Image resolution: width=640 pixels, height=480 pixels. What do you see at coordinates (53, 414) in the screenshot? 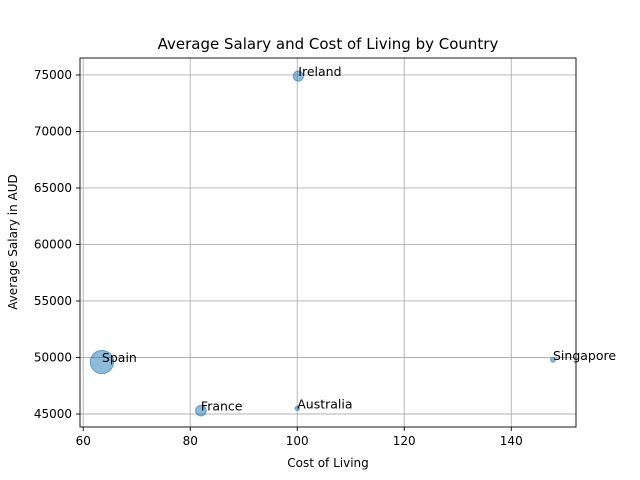
I see `y-tick-label: 45000` at bounding box center [53, 414].